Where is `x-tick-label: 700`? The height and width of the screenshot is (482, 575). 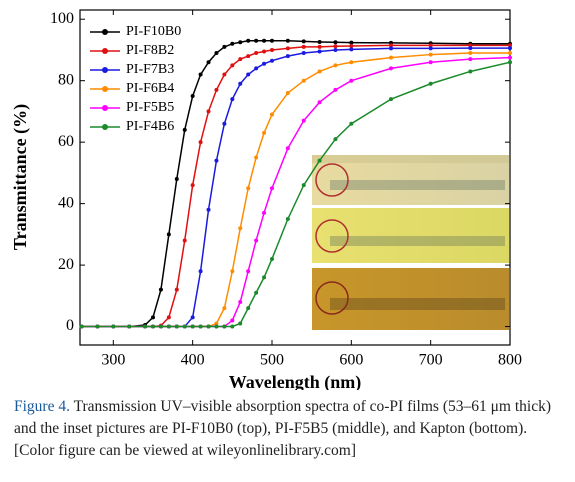
x-tick-label: 700 is located at coordinates (431, 360).